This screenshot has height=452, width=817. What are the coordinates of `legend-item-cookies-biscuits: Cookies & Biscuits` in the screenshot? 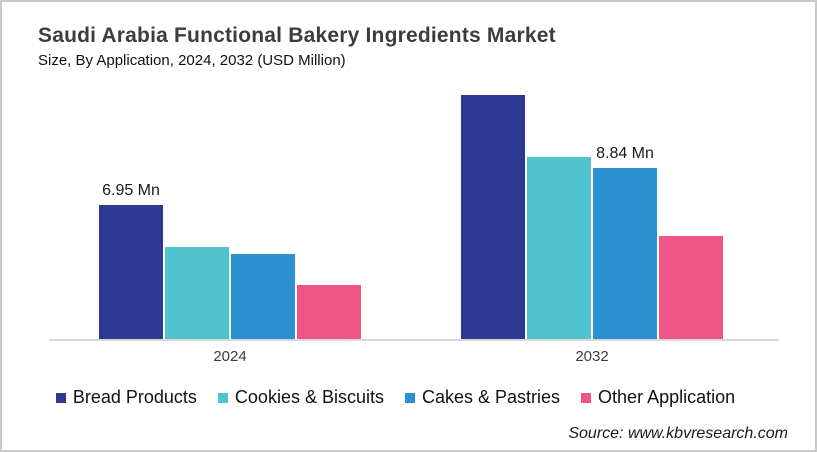 It's located at (300, 397).